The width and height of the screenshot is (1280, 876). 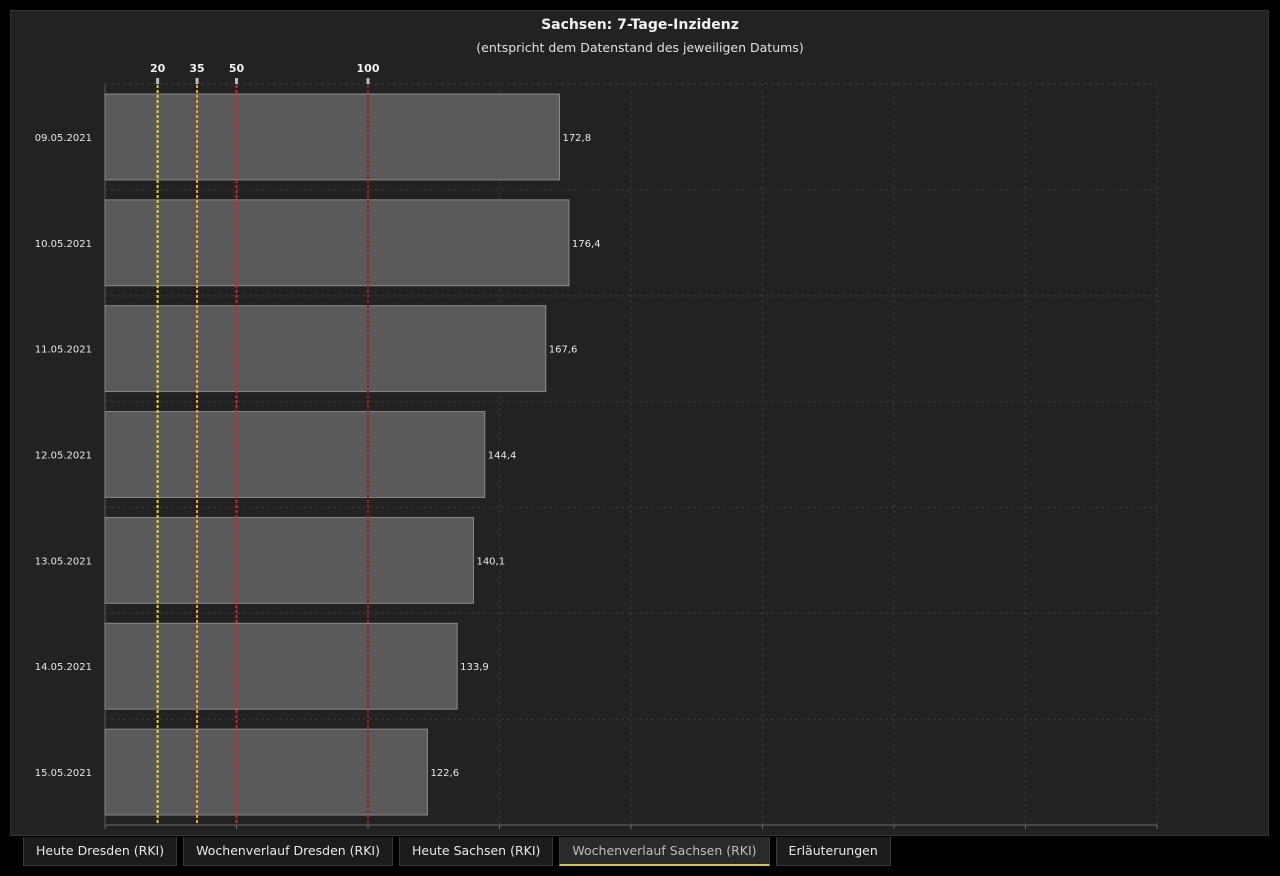 What do you see at coordinates (586, 244) in the screenshot?
I see `bar-value-label: 176,4` at bounding box center [586, 244].